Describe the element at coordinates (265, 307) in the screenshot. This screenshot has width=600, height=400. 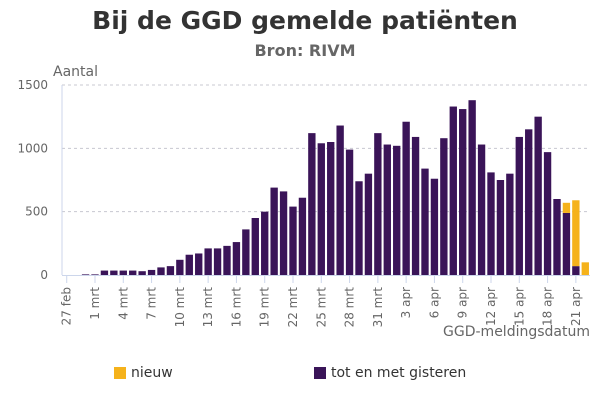
I see `x-tick-label: 19 mrt` at that location.